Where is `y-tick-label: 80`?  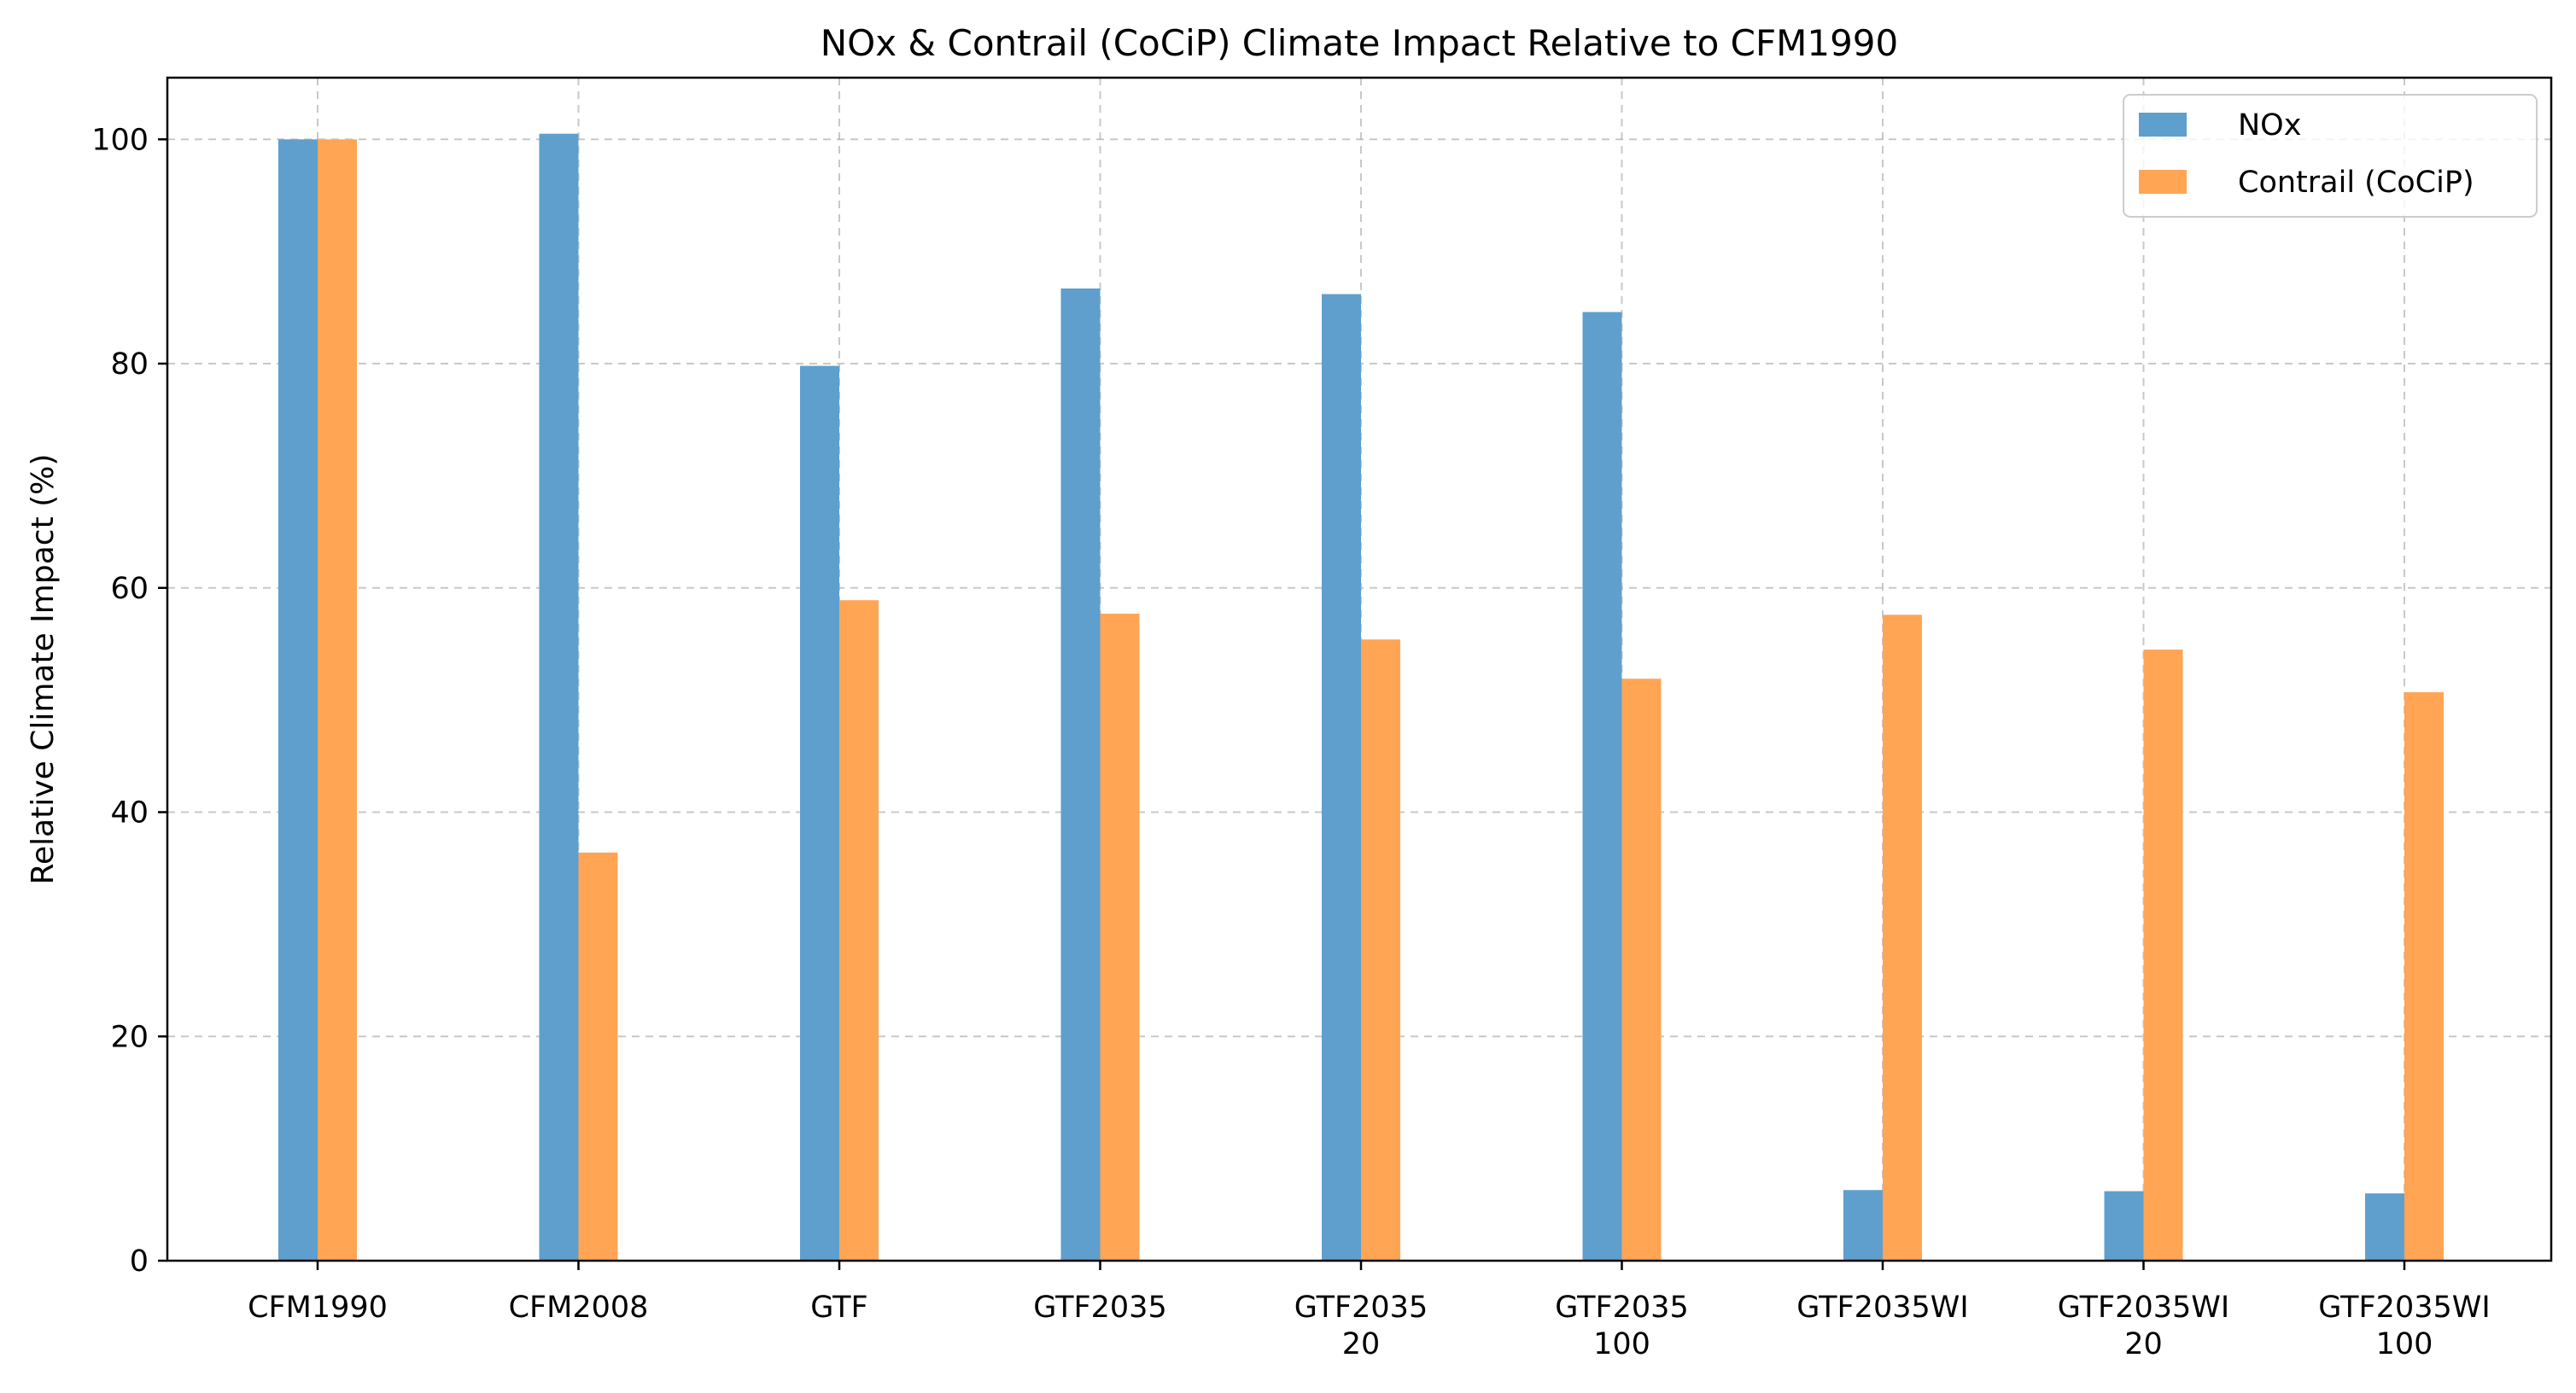
y-tick-label: 80 is located at coordinates (129, 364).